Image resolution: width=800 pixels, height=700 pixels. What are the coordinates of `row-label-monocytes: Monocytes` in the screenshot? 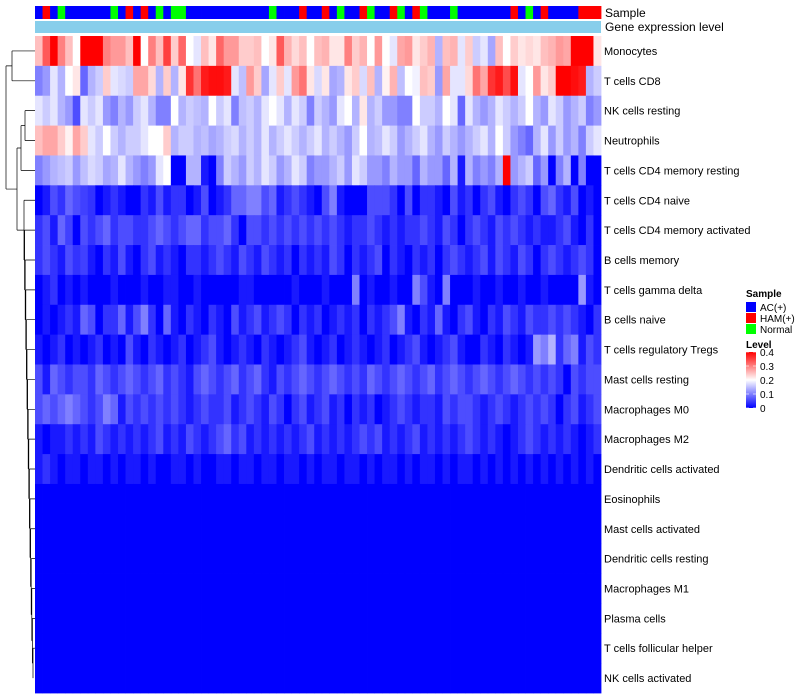 It's located at (631, 52).